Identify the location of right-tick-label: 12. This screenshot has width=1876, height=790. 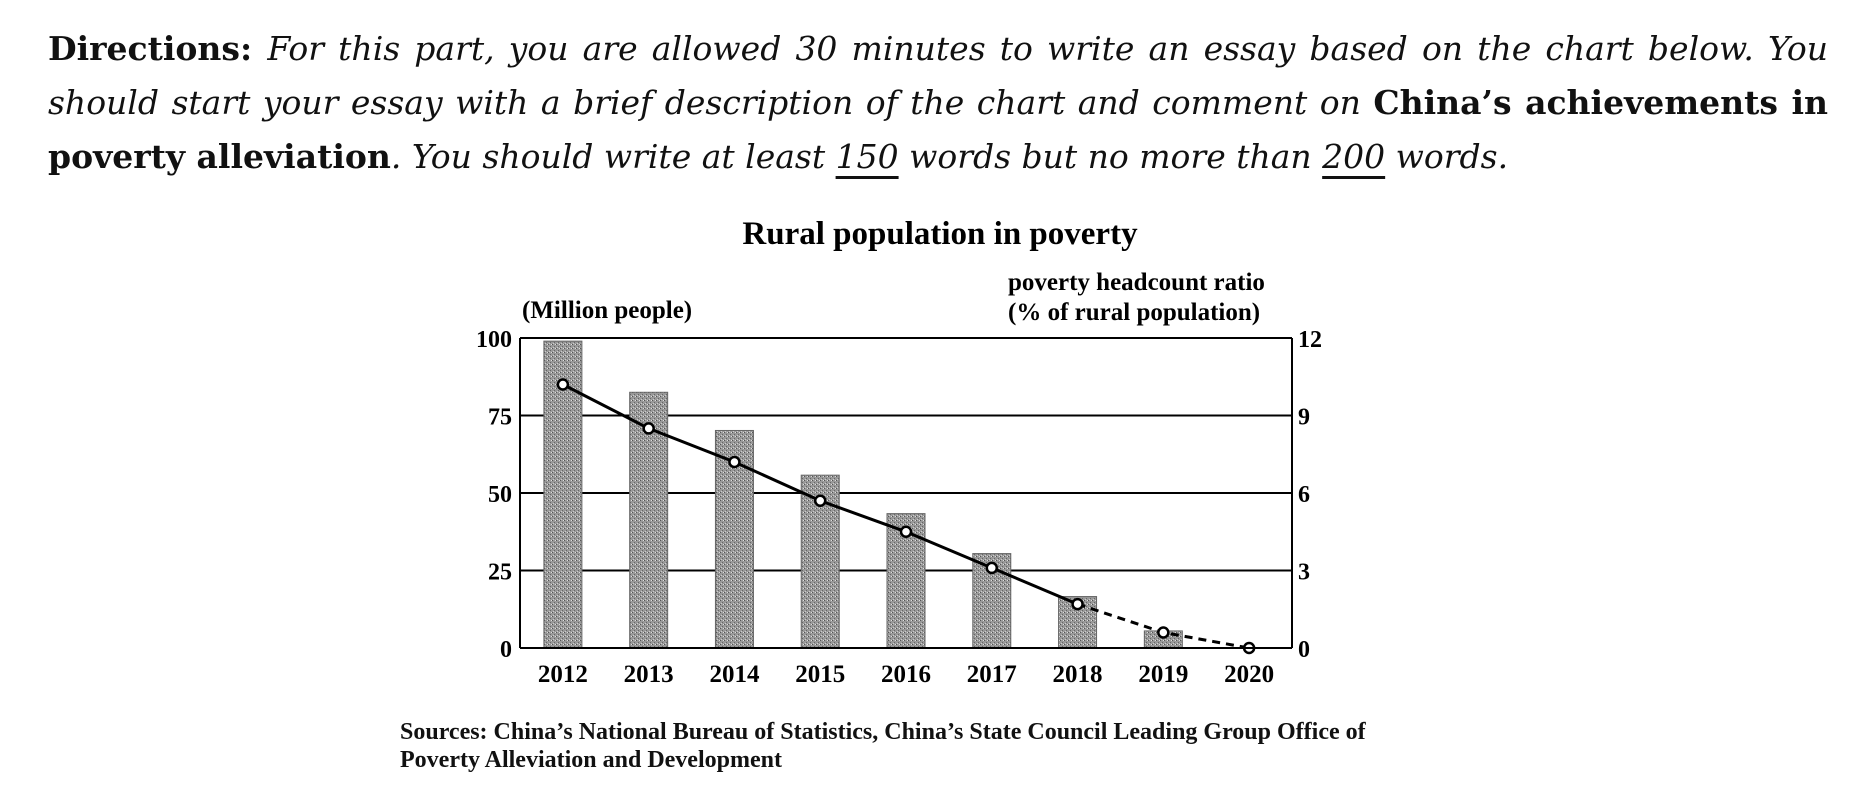
(1310, 340).